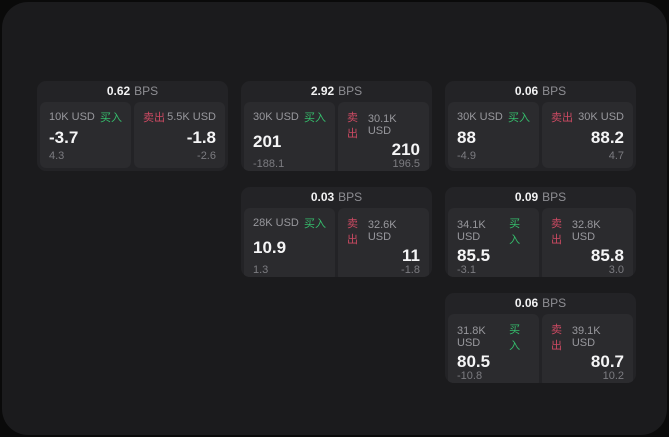 This screenshot has height=437, width=669. Describe the element at coordinates (289, 136) in the screenshot. I see `buy-panel: 30K USD 买入 201 -188.1` at that location.